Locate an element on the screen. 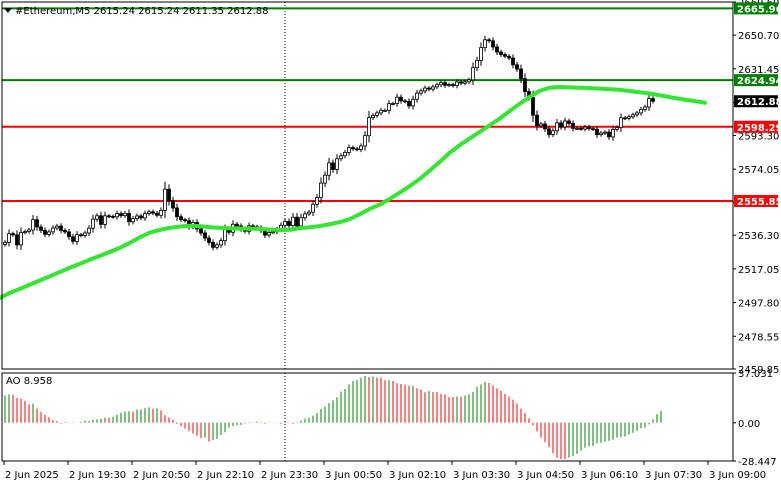 This screenshot has width=781, height=489. time-tick-label: 3 Jun 04:50 is located at coordinates (545, 475).